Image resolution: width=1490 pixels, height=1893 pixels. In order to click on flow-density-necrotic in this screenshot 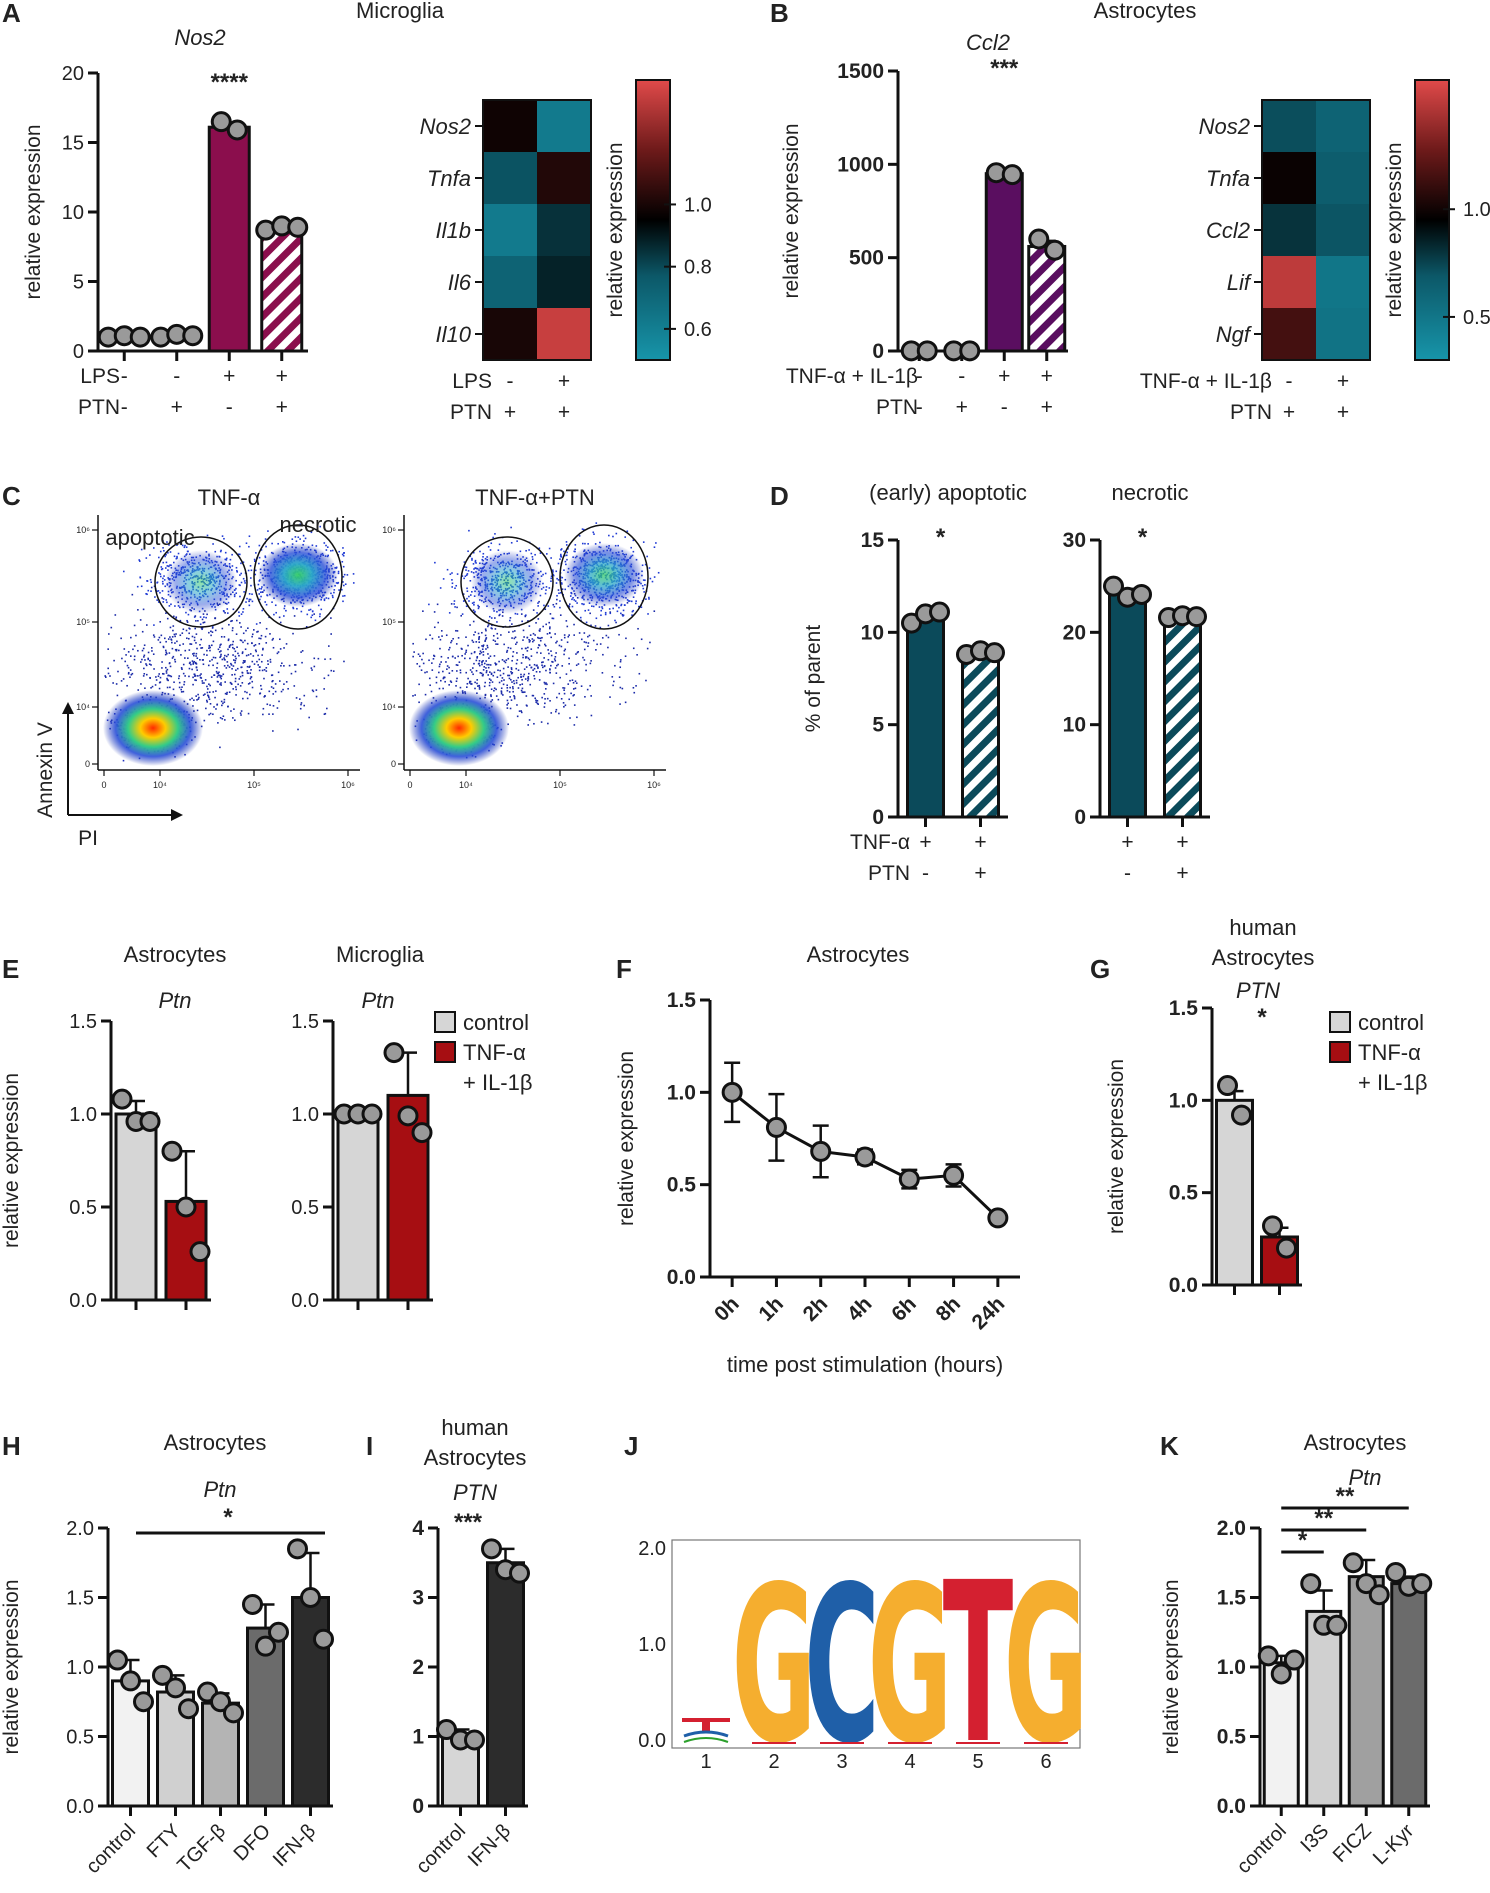, I will do `click(298, 575)`.